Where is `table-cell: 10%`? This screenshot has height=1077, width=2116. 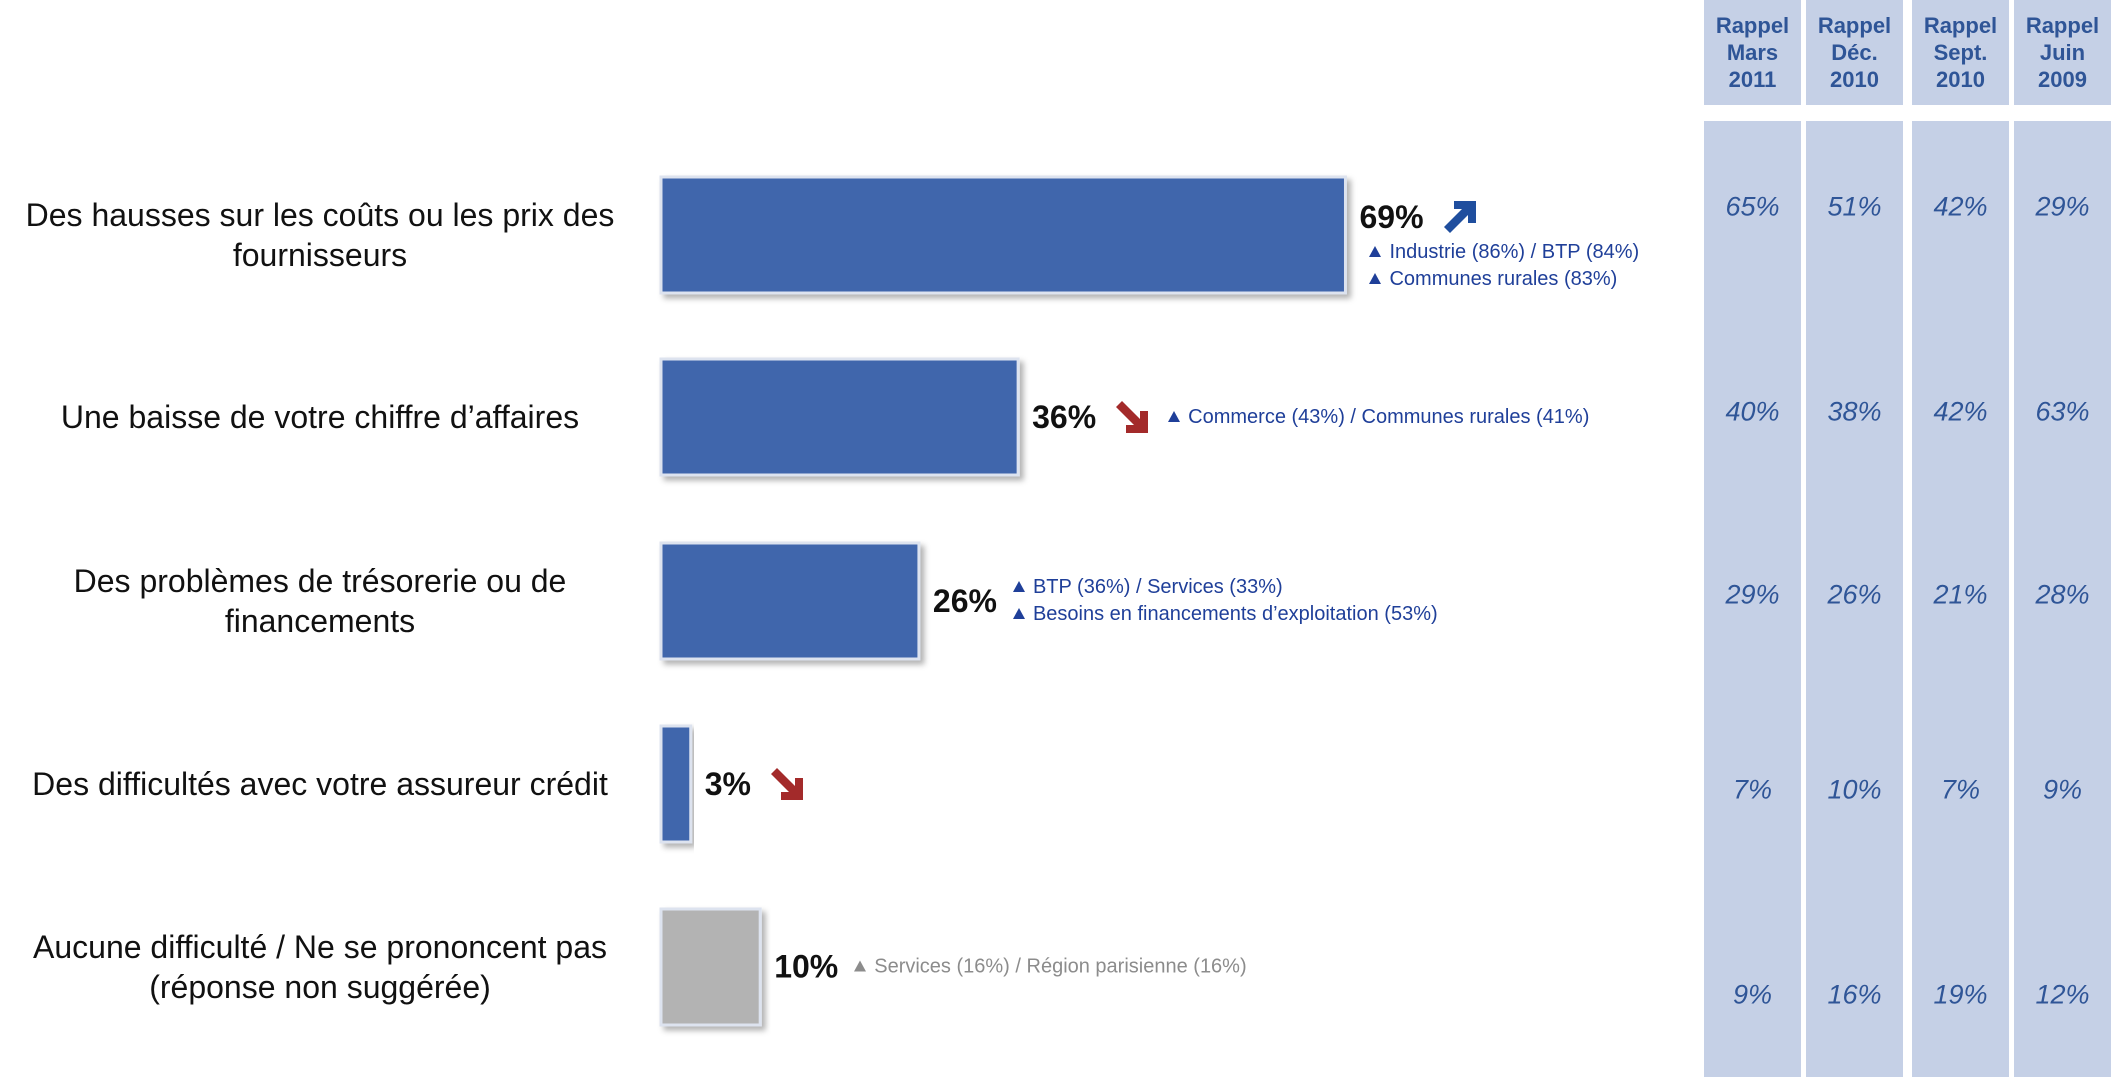 table-cell: 10% is located at coordinates (1854, 789).